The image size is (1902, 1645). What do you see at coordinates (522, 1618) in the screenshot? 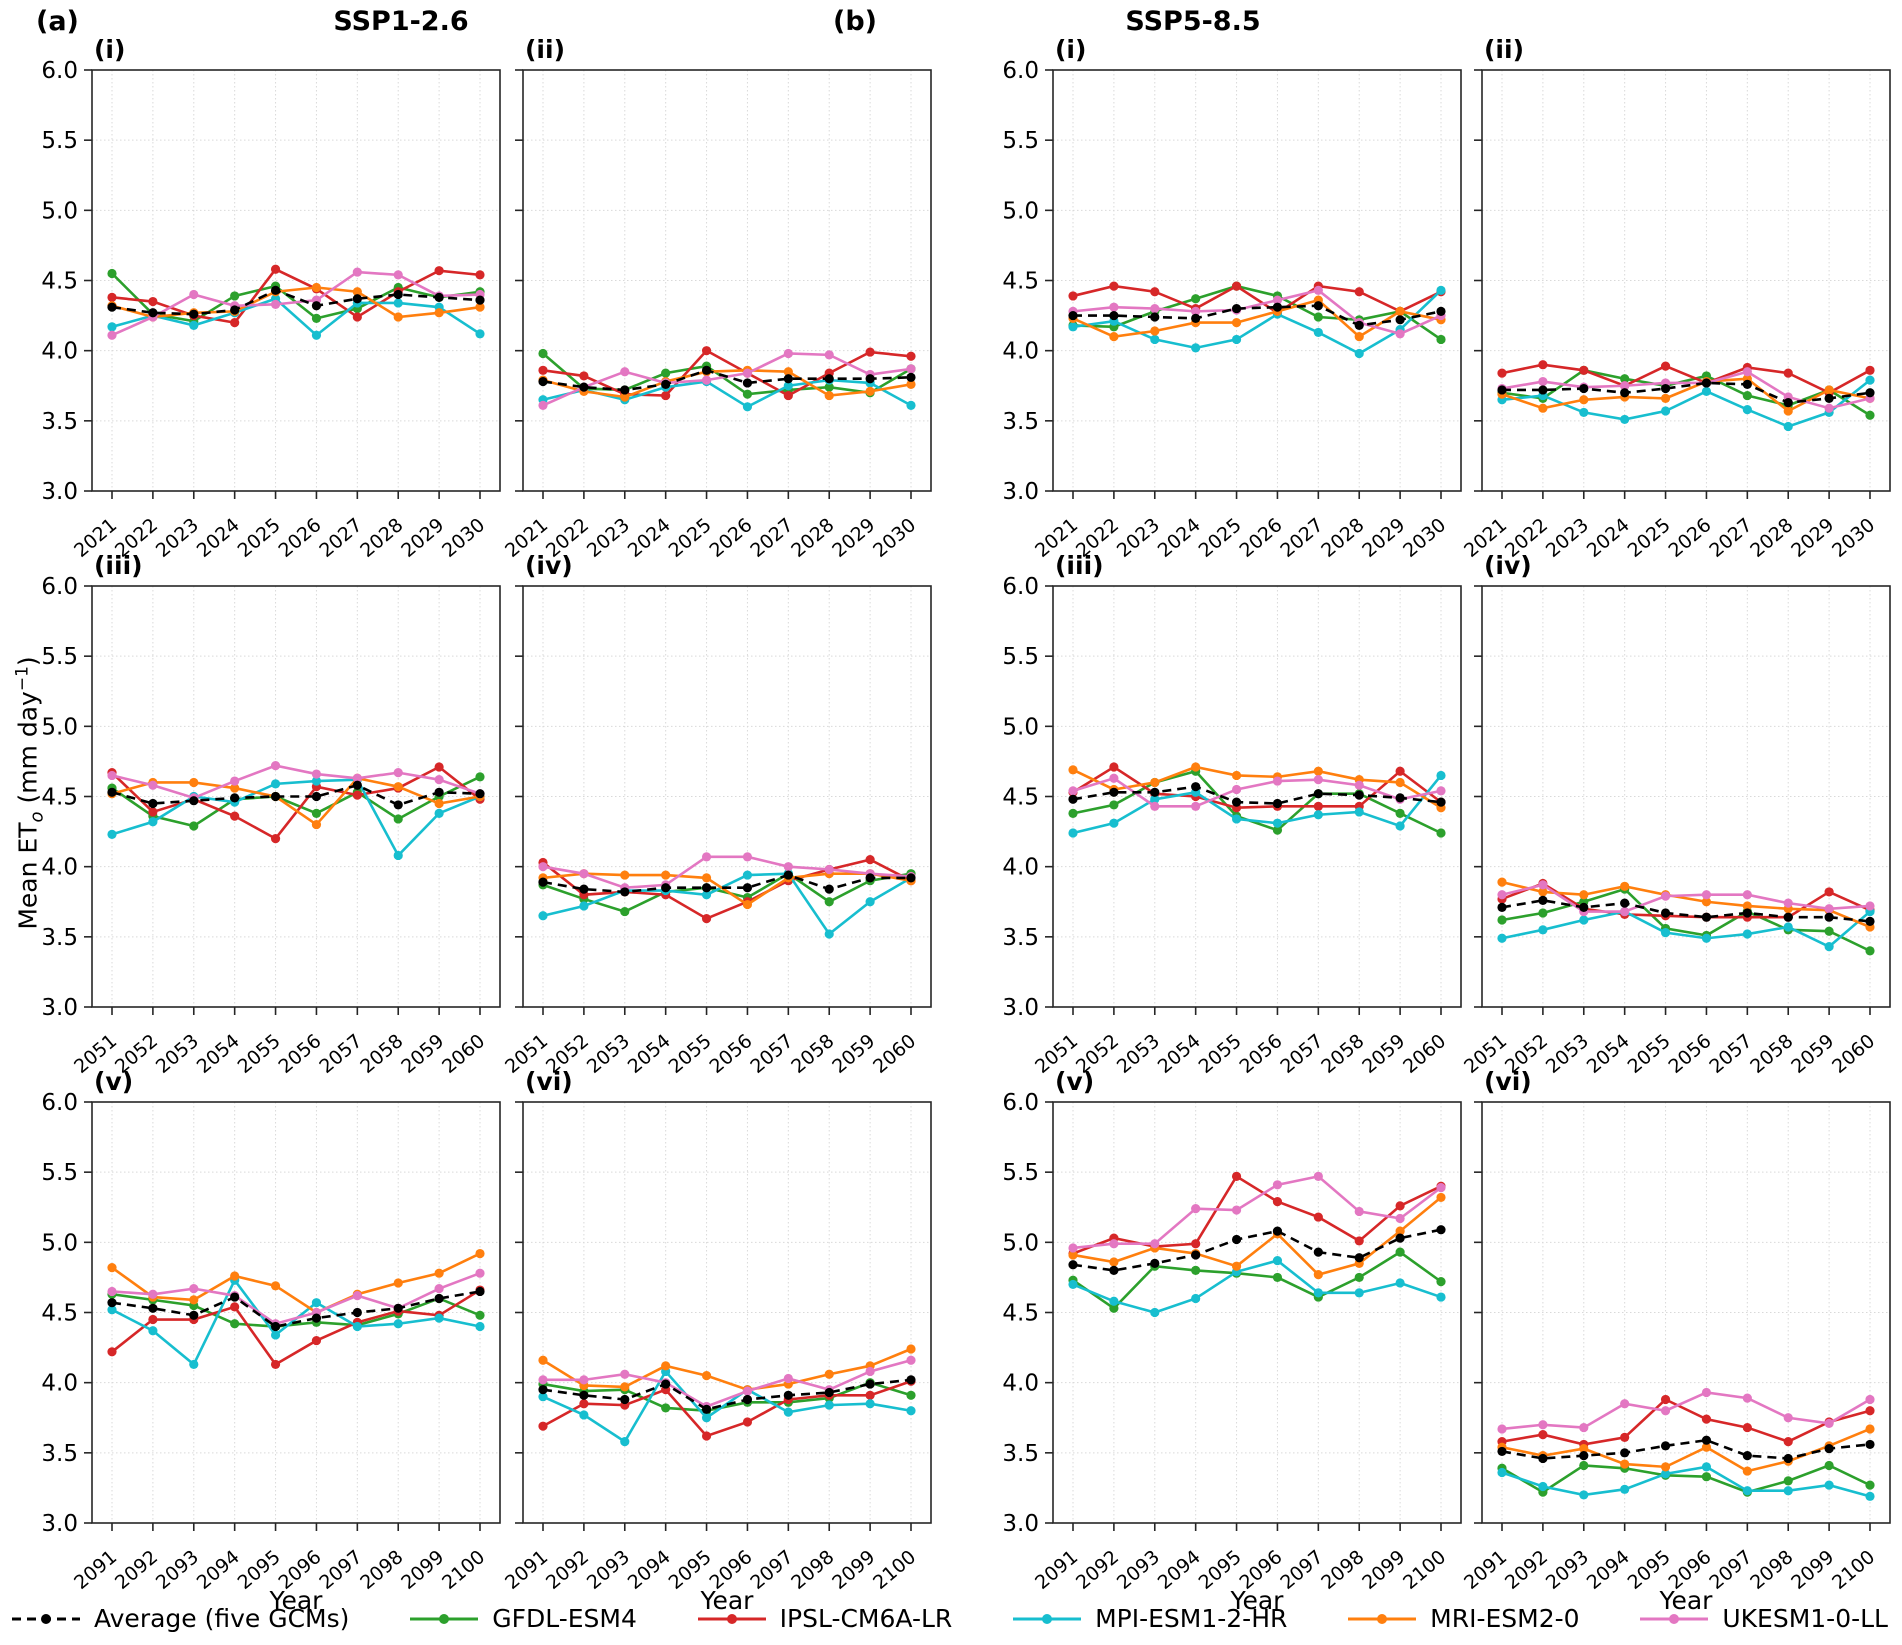
I see `legend-item-gfdl: GFDL-ESM4` at bounding box center [522, 1618].